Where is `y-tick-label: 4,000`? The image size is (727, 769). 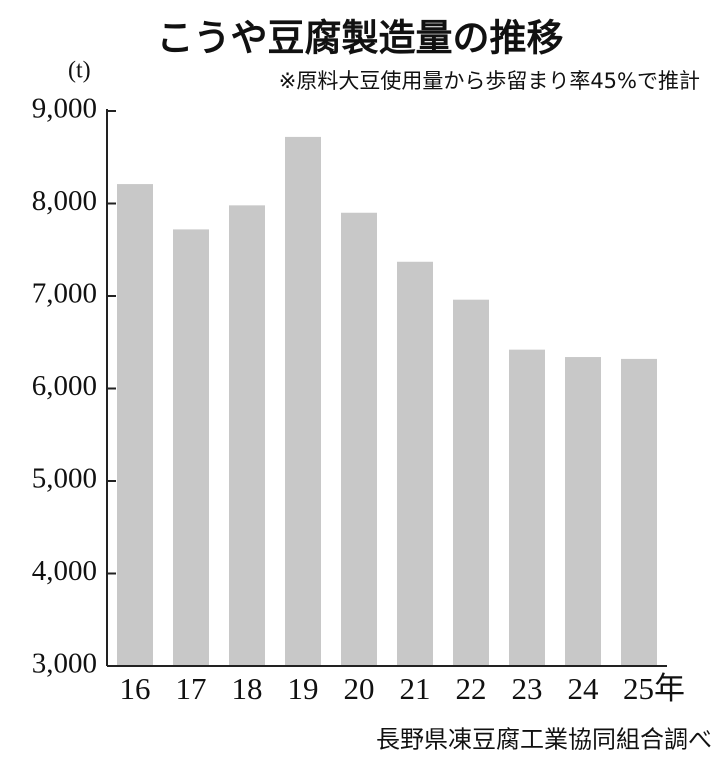 y-tick-label: 4,000 is located at coordinates (64, 571).